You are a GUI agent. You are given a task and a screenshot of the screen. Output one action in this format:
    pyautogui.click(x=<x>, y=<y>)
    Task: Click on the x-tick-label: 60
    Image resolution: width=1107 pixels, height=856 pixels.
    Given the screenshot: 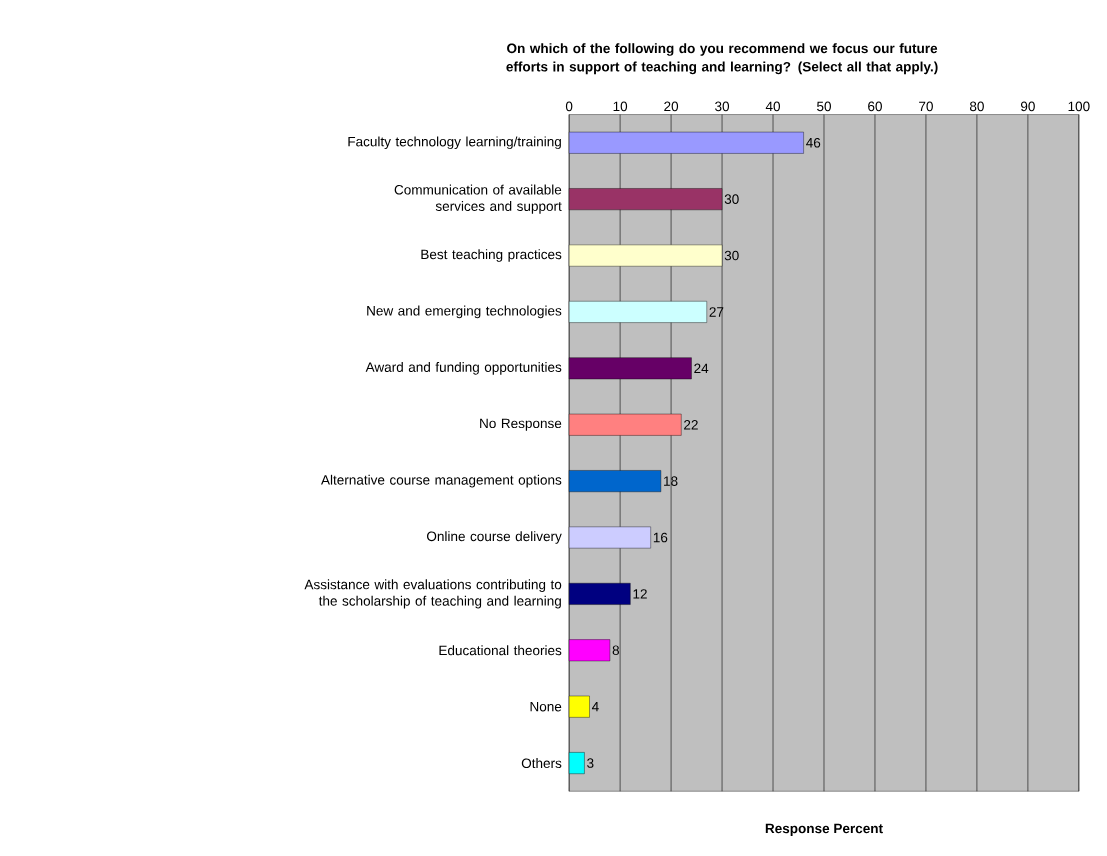 What is the action you would take?
    pyautogui.click(x=875, y=106)
    